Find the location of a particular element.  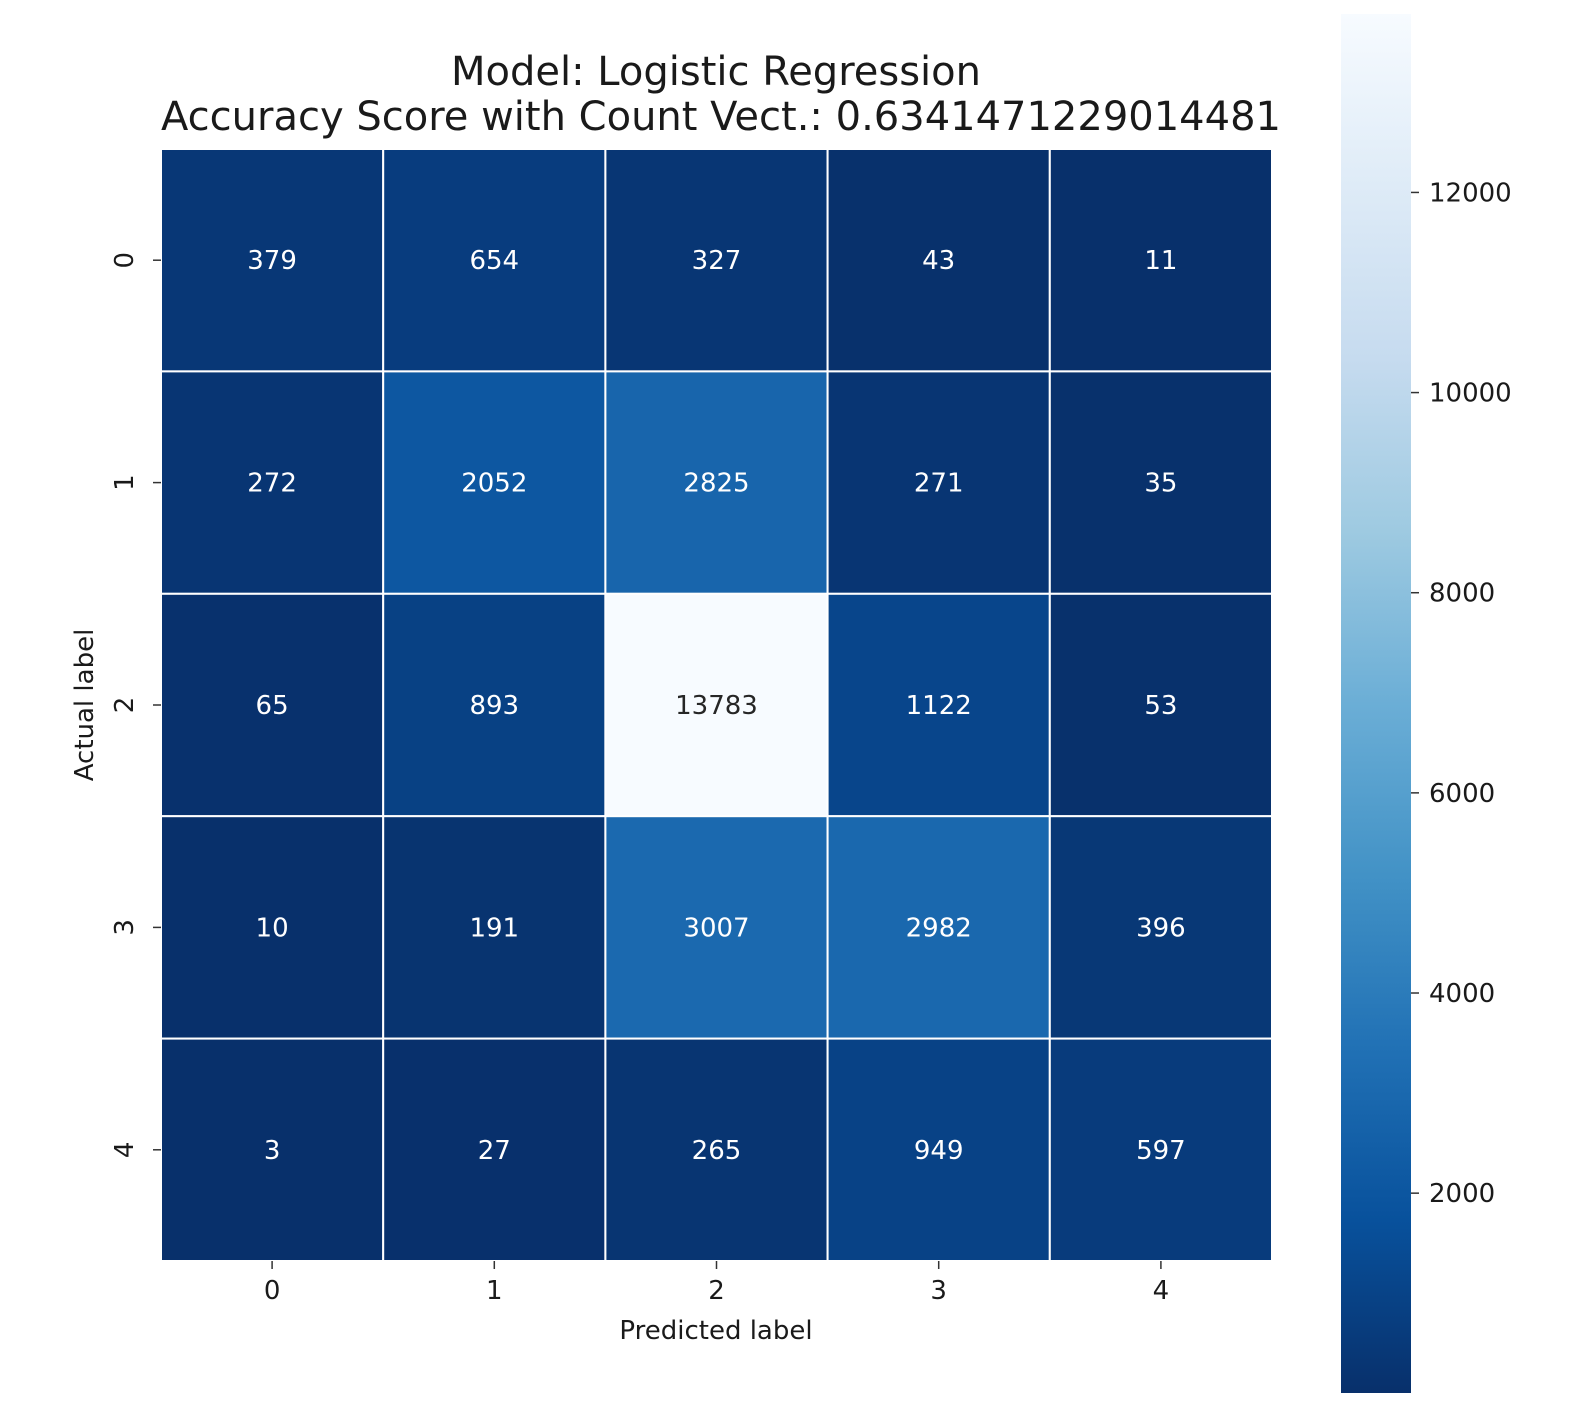

heatmap-cell-r1-c4 is located at coordinates (1161, 482).